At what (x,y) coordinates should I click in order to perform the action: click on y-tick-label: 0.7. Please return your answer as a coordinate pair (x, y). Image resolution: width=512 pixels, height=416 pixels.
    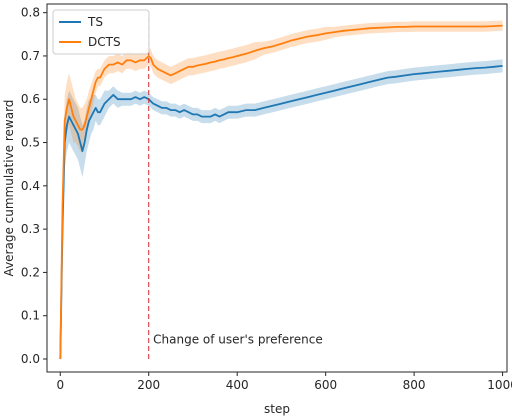
    Looking at the image, I should click on (30, 56).